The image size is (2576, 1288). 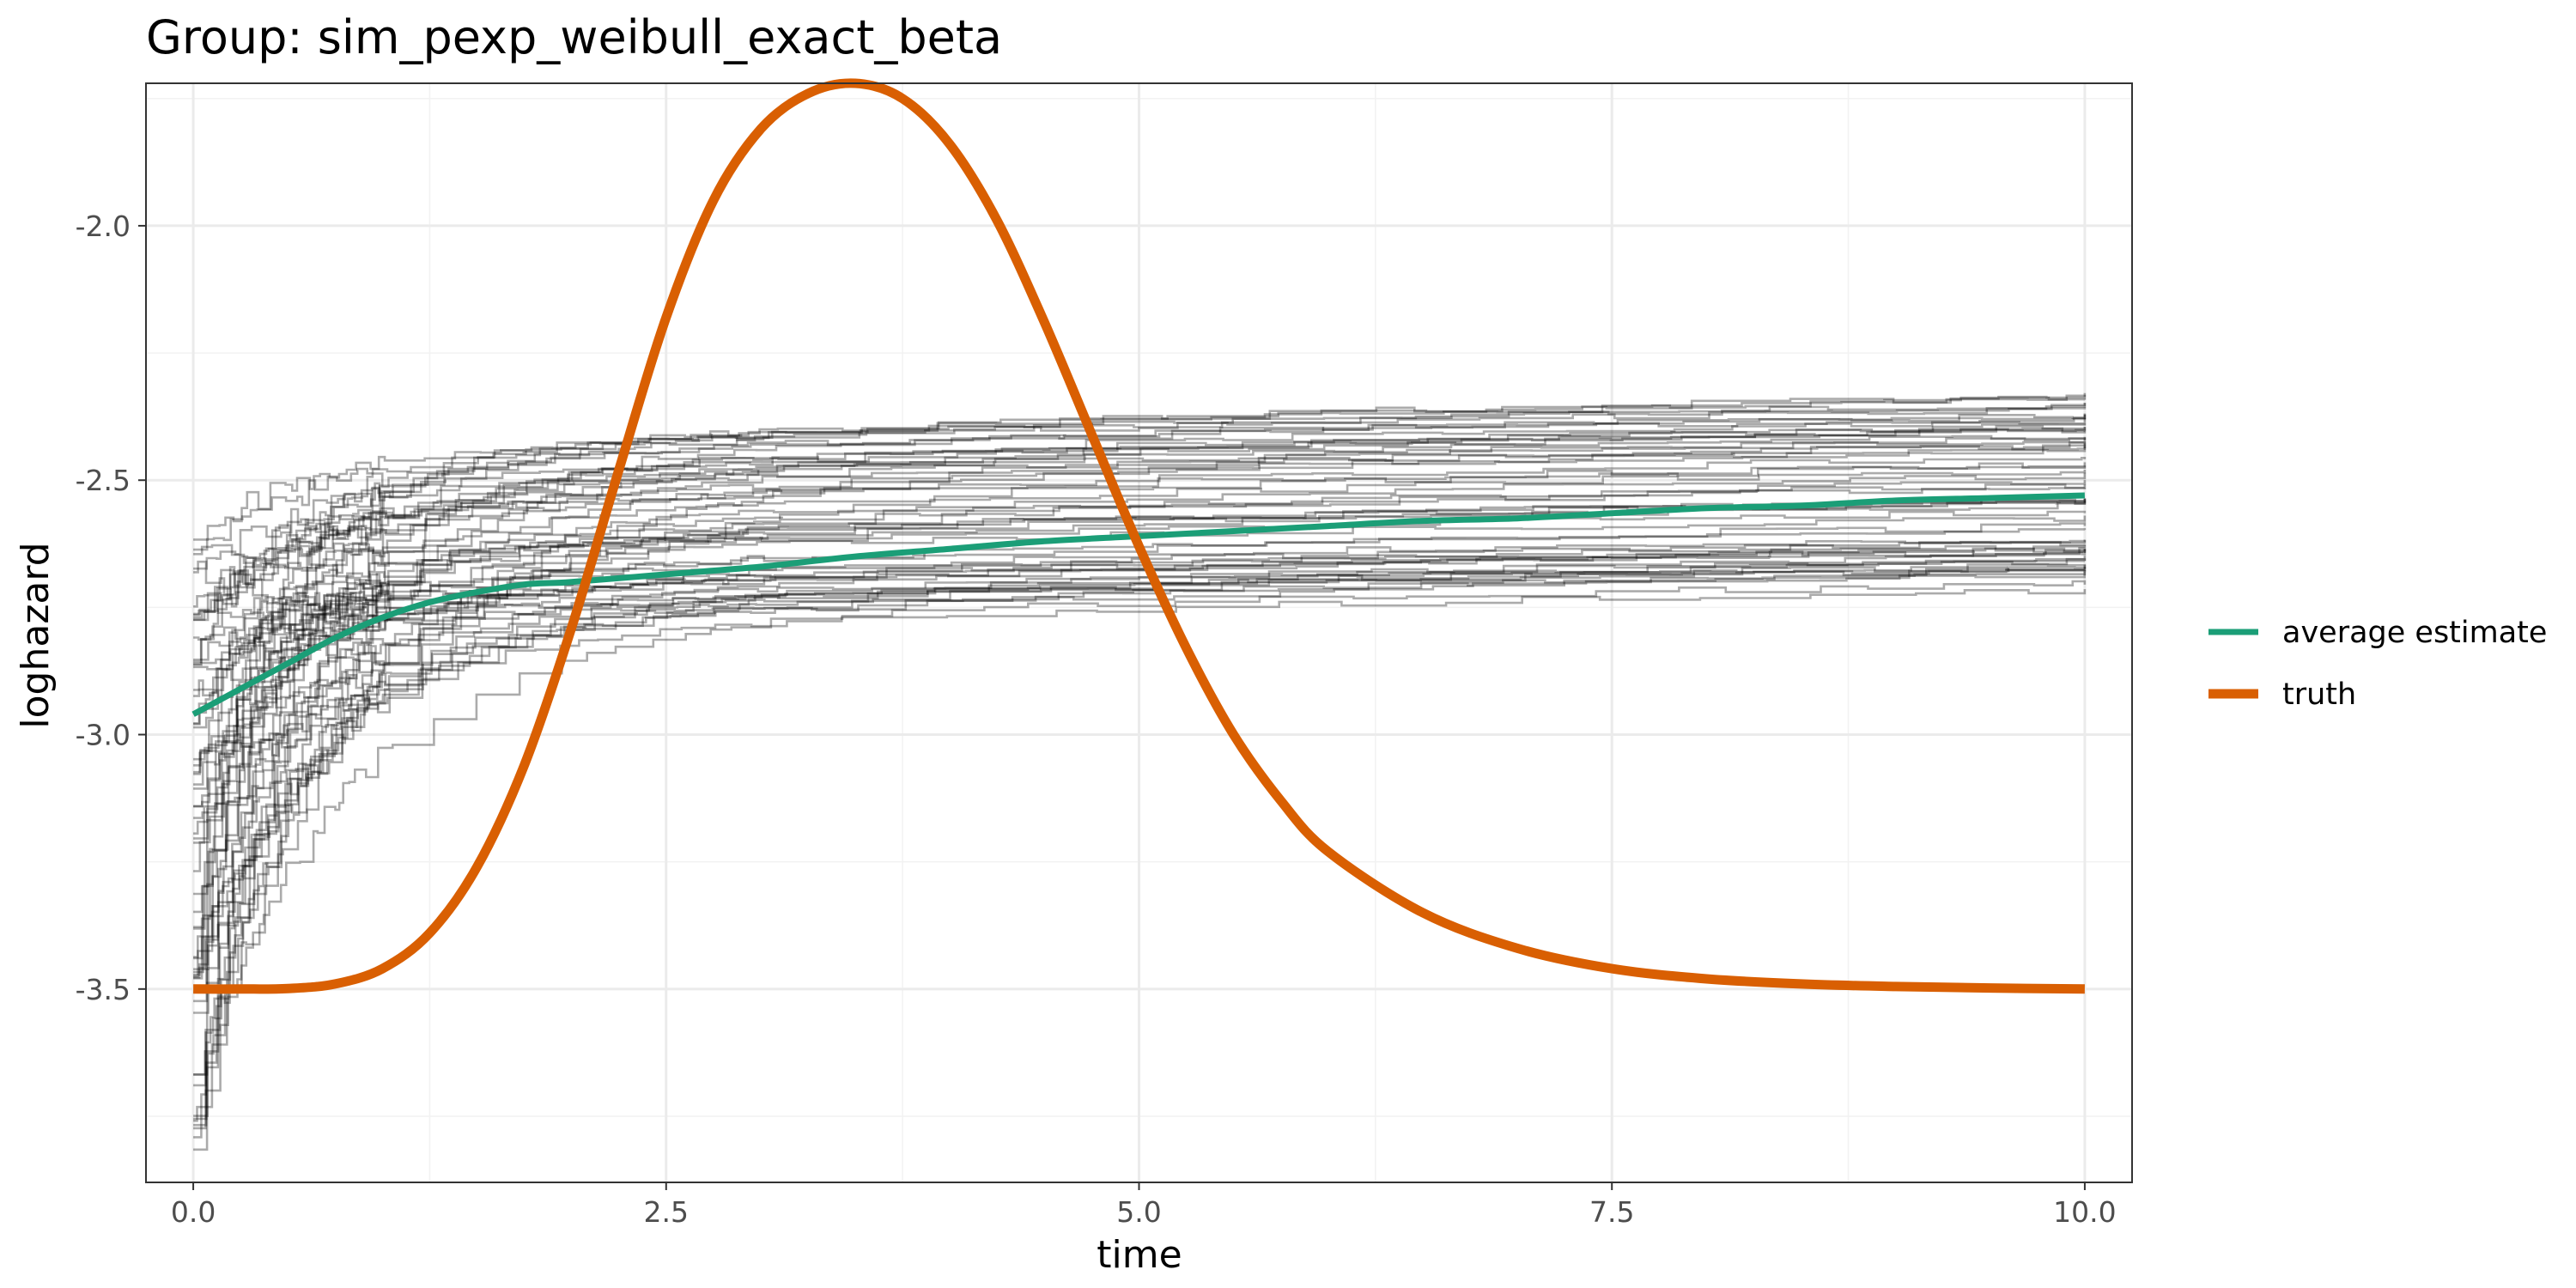 I want to click on x-tick-label: 2.5, so click(x=666, y=1212).